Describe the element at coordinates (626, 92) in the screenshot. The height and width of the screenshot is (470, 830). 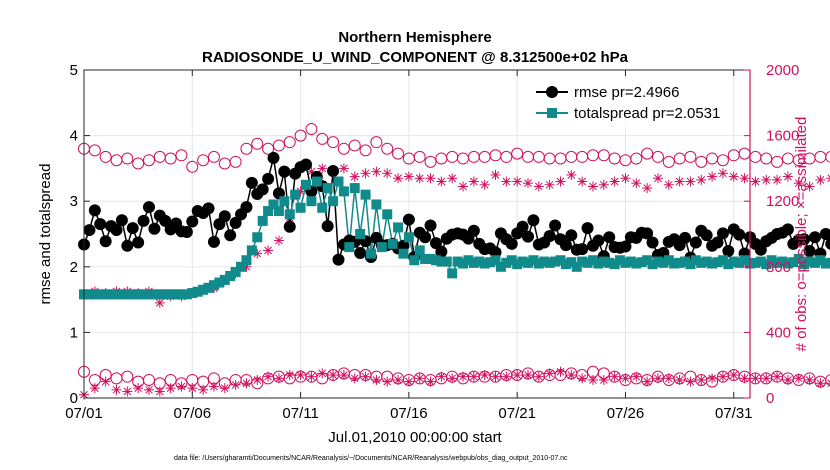
I see `legend-rmse-label: rmse pr=2.4966` at that location.